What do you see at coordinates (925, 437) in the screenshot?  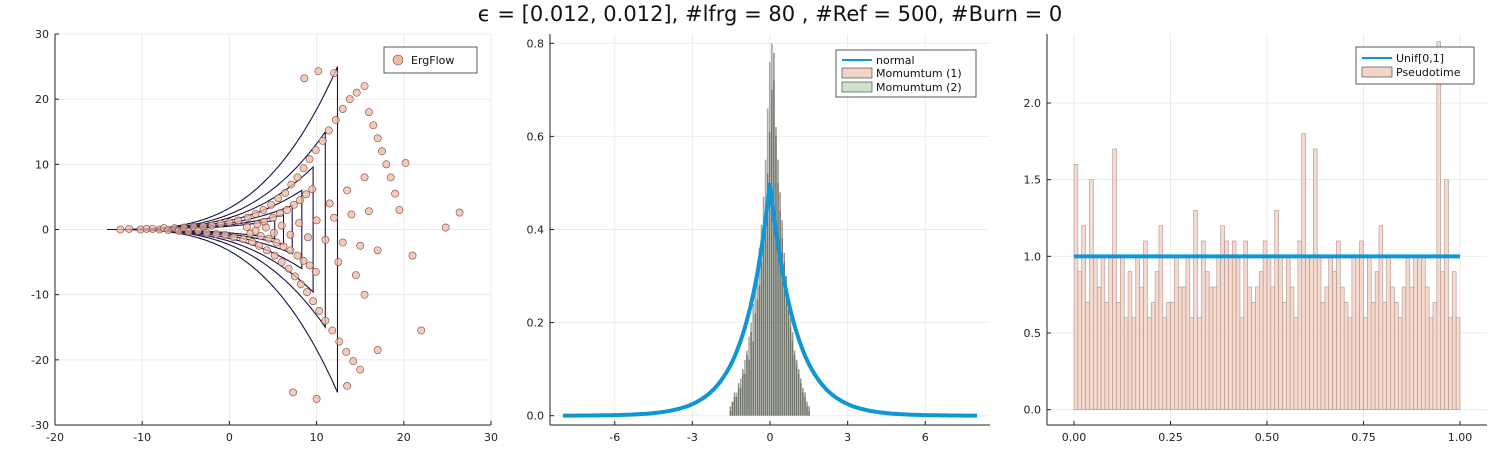 I see `x-tick-label: 6` at bounding box center [925, 437].